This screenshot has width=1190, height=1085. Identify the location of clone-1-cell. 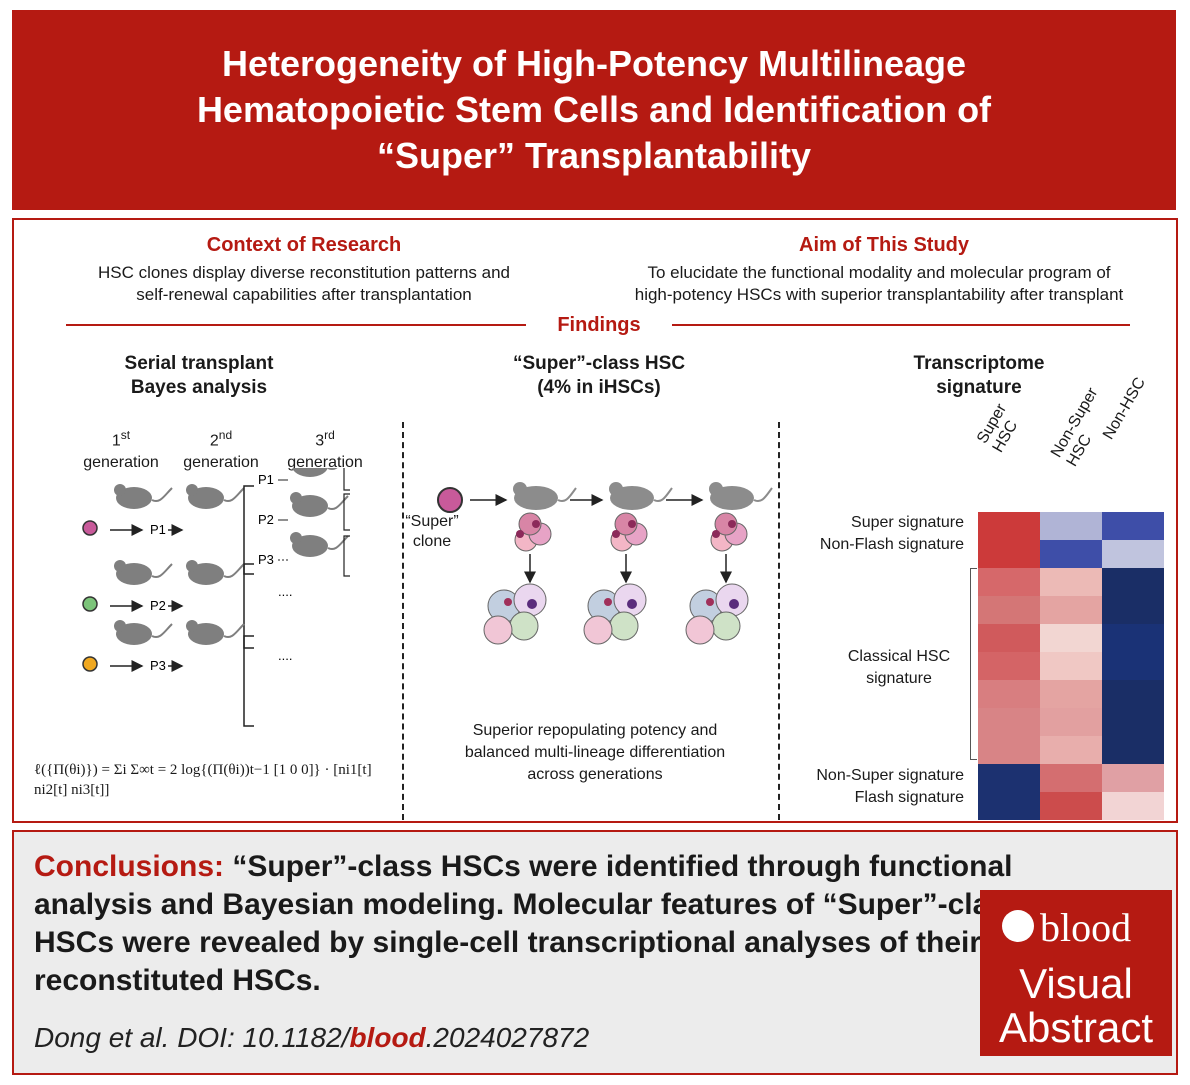
(90, 528).